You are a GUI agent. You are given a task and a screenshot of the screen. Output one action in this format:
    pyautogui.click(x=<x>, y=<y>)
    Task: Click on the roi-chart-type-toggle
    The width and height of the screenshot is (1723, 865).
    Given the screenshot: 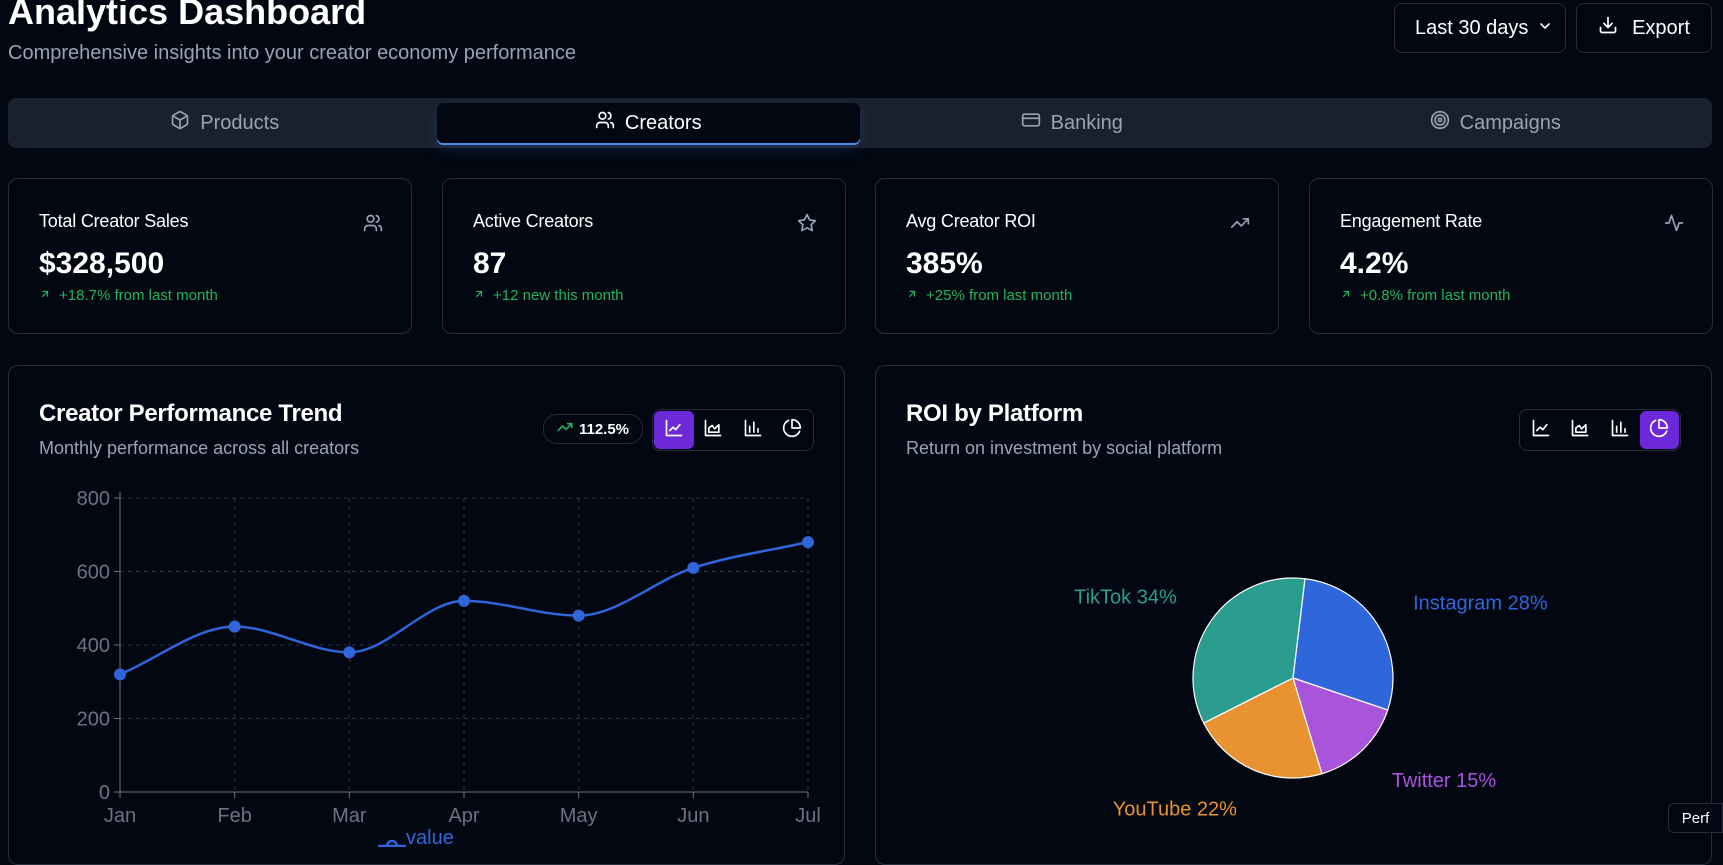 What is the action you would take?
    pyautogui.click(x=1600, y=430)
    